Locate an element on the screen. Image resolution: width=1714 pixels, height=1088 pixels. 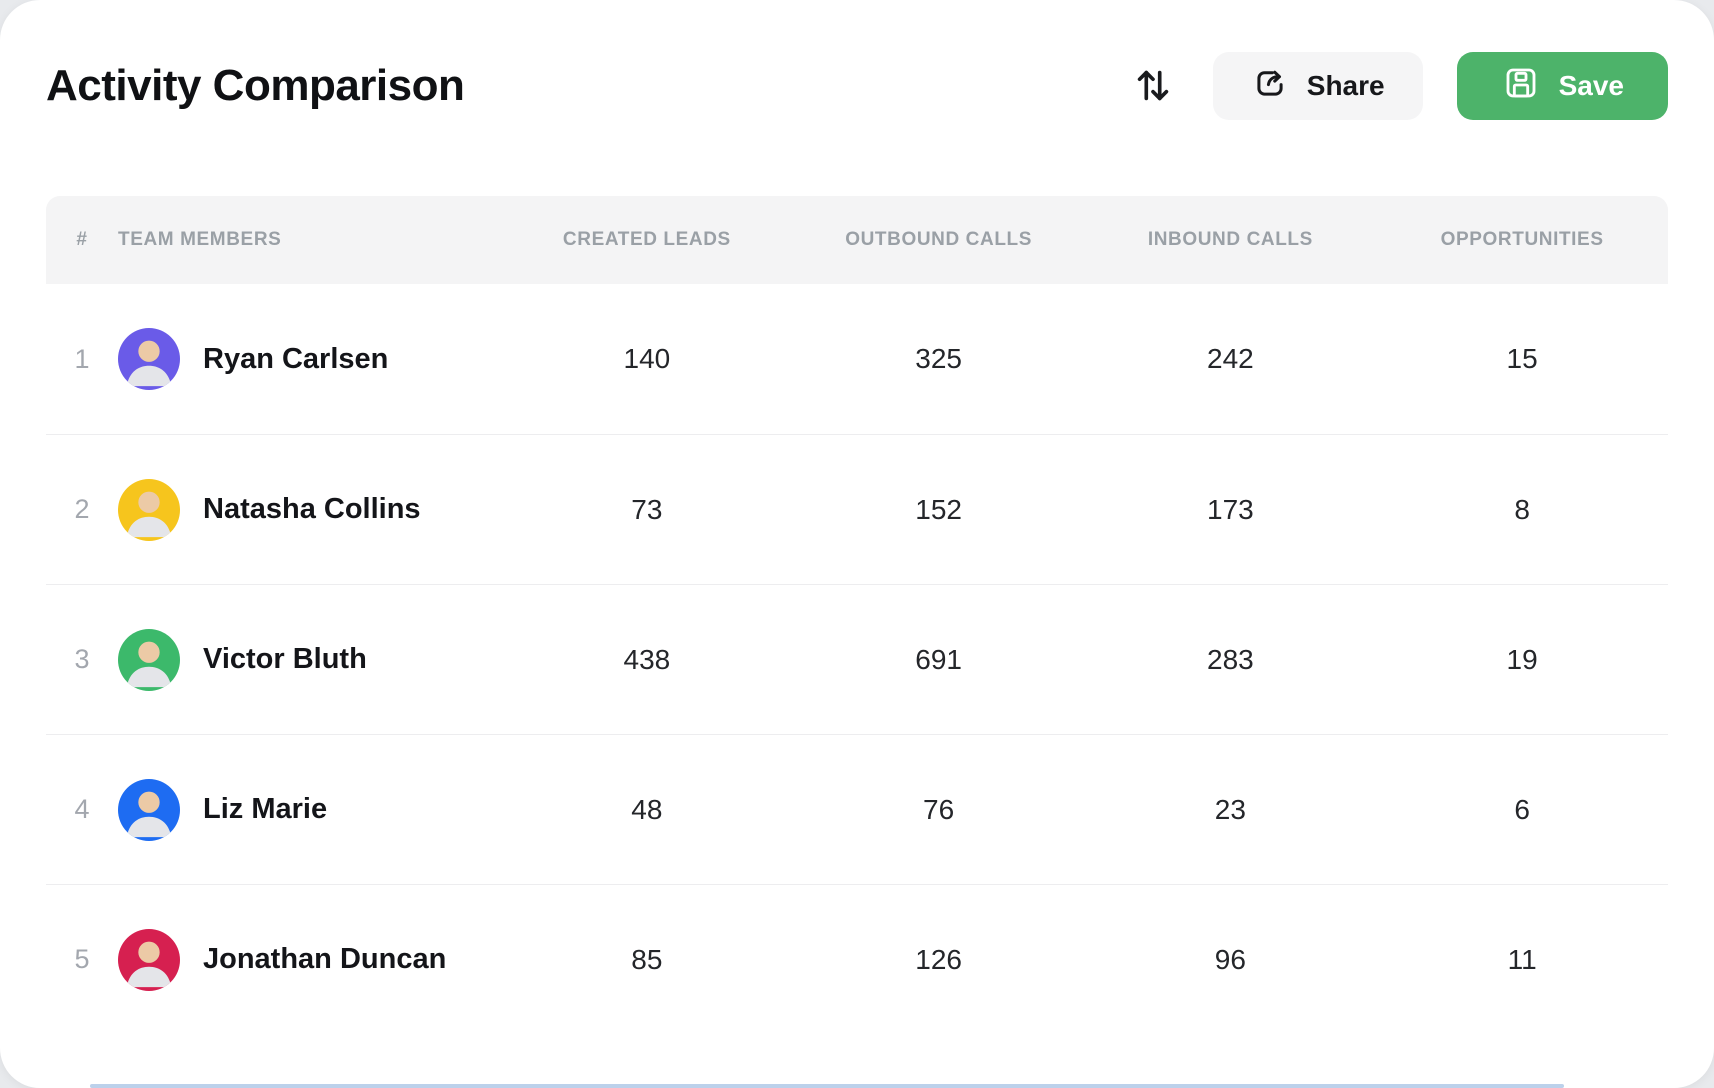
value-created-leads: 85 is located at coordinates (647, 959).